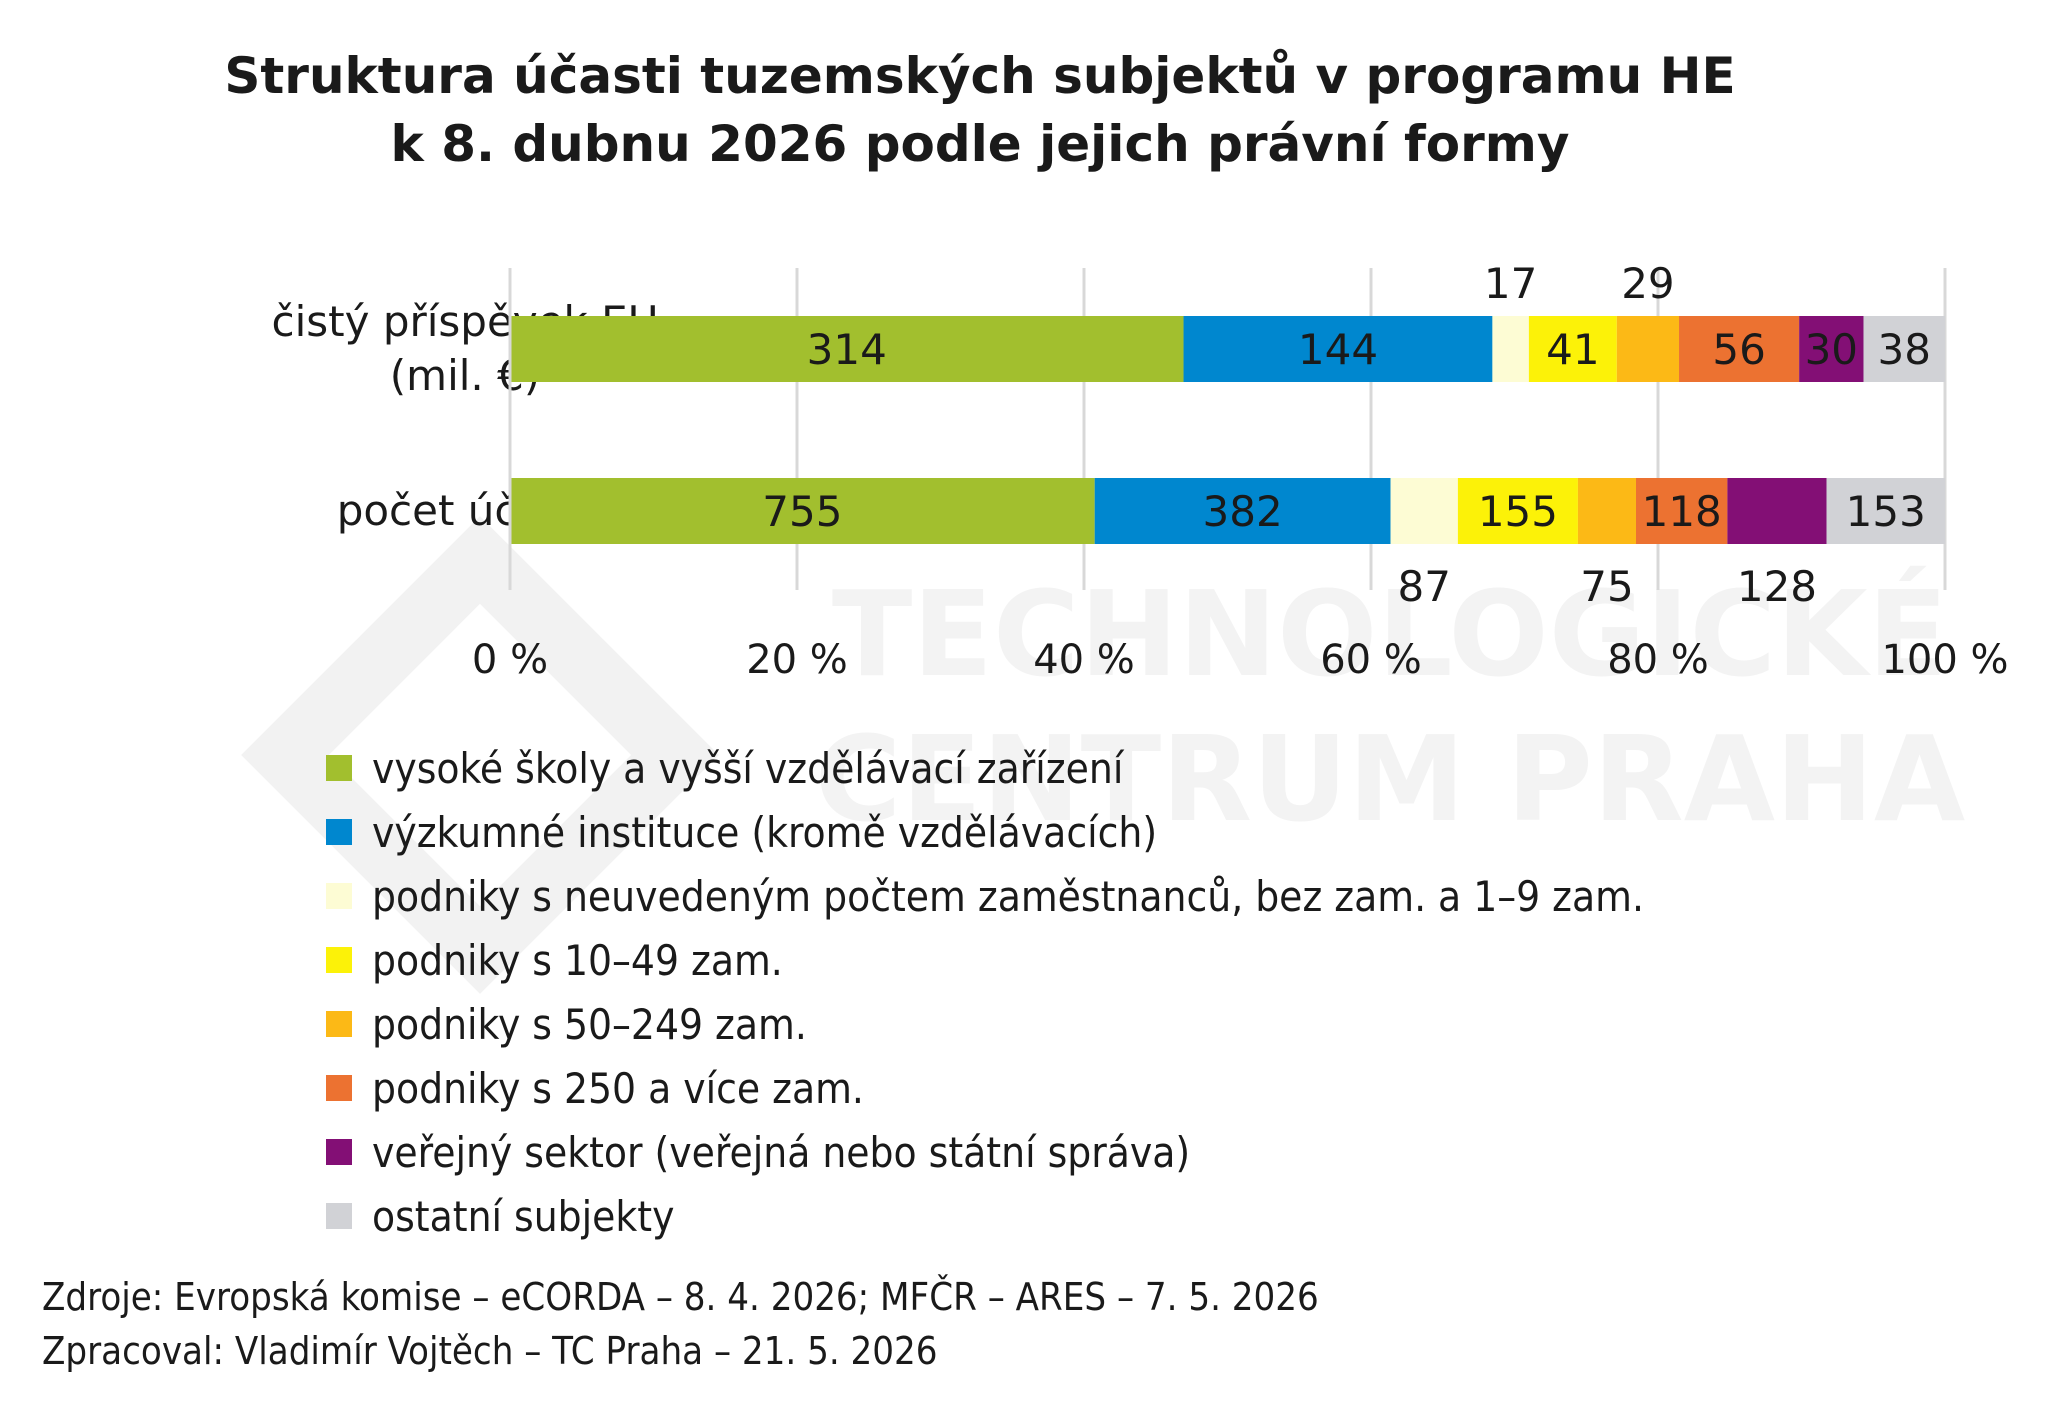 The image size is (2060, 1414). What do you see at coordinates (1371, 660) in the screenshot?
I see `x-tick-label: 60 %` at bounding box center [1371, 660].